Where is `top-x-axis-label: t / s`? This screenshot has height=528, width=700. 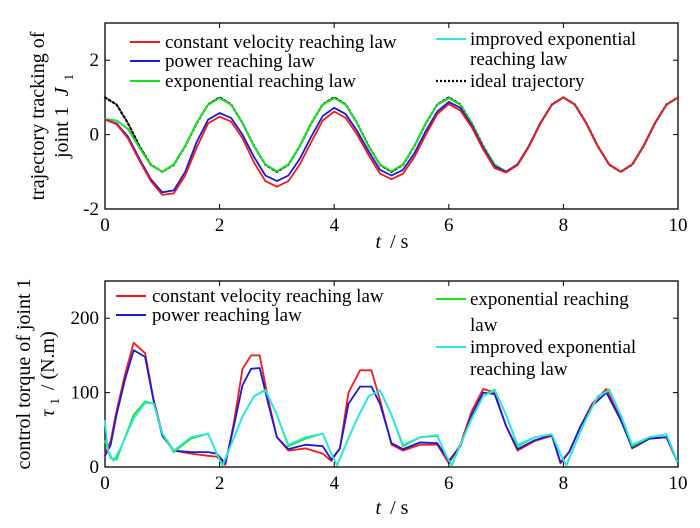
top-x-axis-label: t / s is located at coordinates (392, 242).